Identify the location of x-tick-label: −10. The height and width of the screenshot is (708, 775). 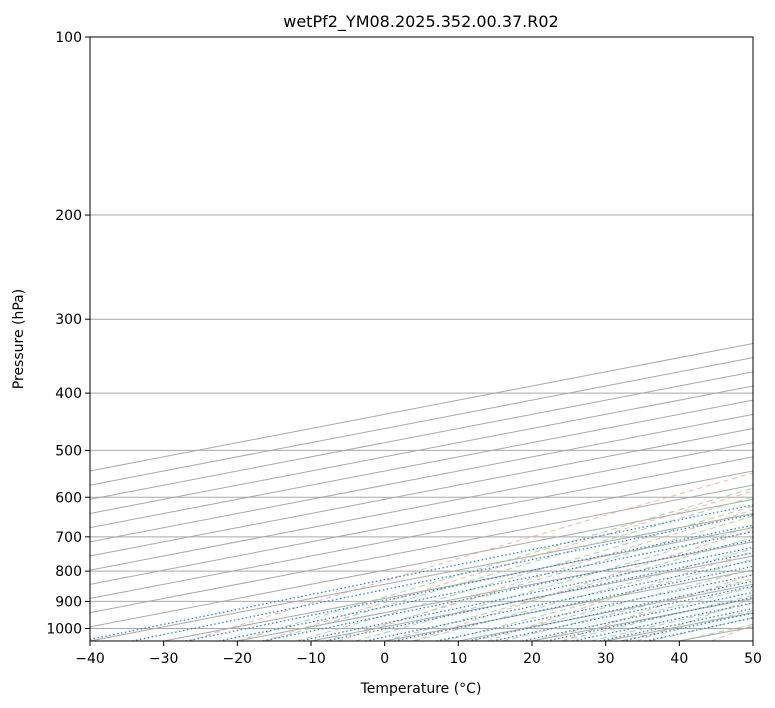
(311, 659).